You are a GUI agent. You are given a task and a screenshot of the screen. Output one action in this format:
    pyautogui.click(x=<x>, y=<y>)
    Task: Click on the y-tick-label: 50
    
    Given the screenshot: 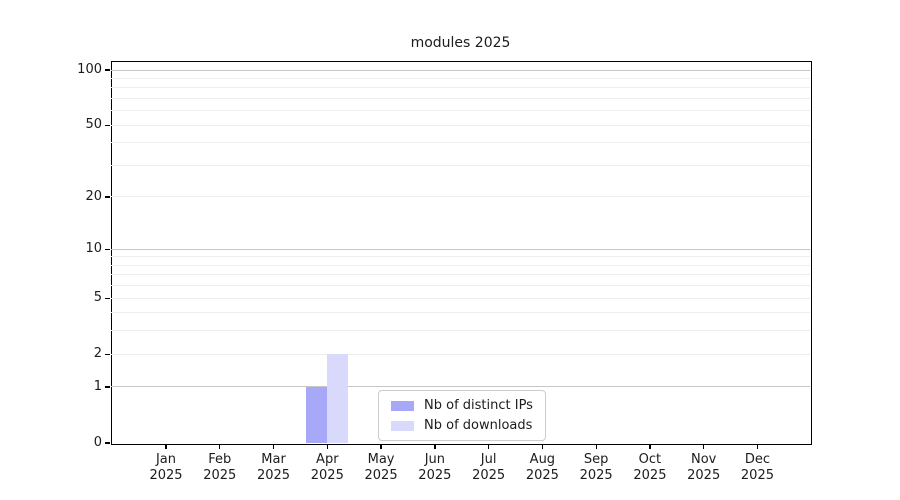 What is the action you would take?
    pyautogui.click(x=93, y=125)
    